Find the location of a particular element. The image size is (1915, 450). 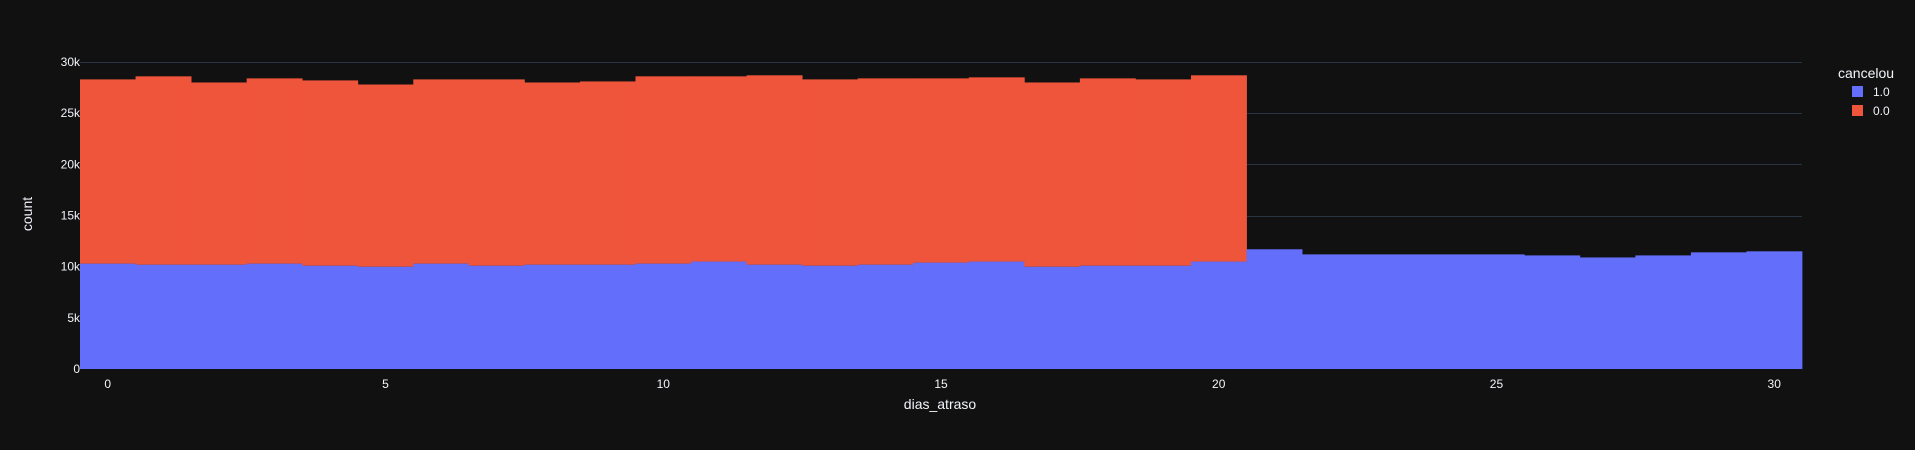

bar-cancelou-0-0-x8 is located at coordinates (552, 173).